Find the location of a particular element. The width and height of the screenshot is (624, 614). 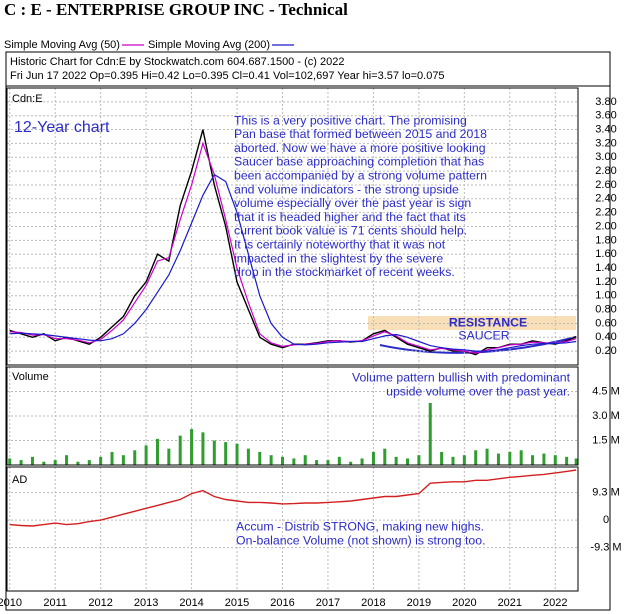

y-tick-label: 2.80 is located at coordinates (605, 171).